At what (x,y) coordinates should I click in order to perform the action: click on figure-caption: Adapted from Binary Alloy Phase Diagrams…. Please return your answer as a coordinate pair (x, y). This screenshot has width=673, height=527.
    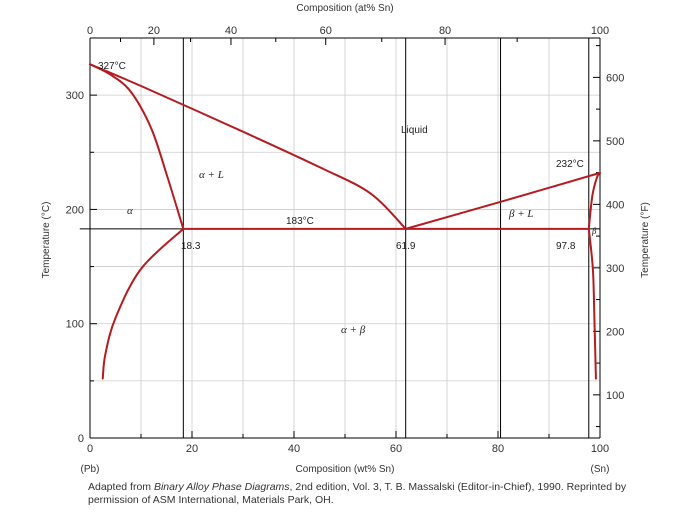
    Looking at the image, I should click on (378, 494).